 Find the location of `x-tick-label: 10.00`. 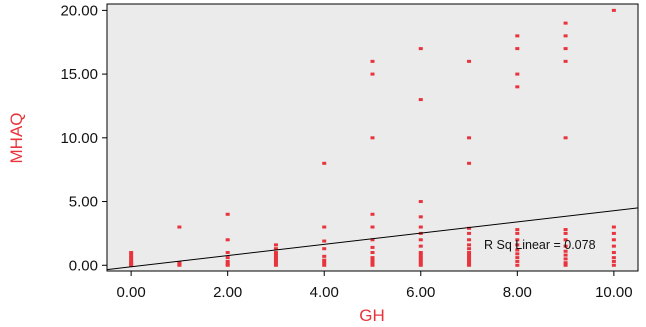

x-tick-label: 10.00 is located at coordinates (614, 292).